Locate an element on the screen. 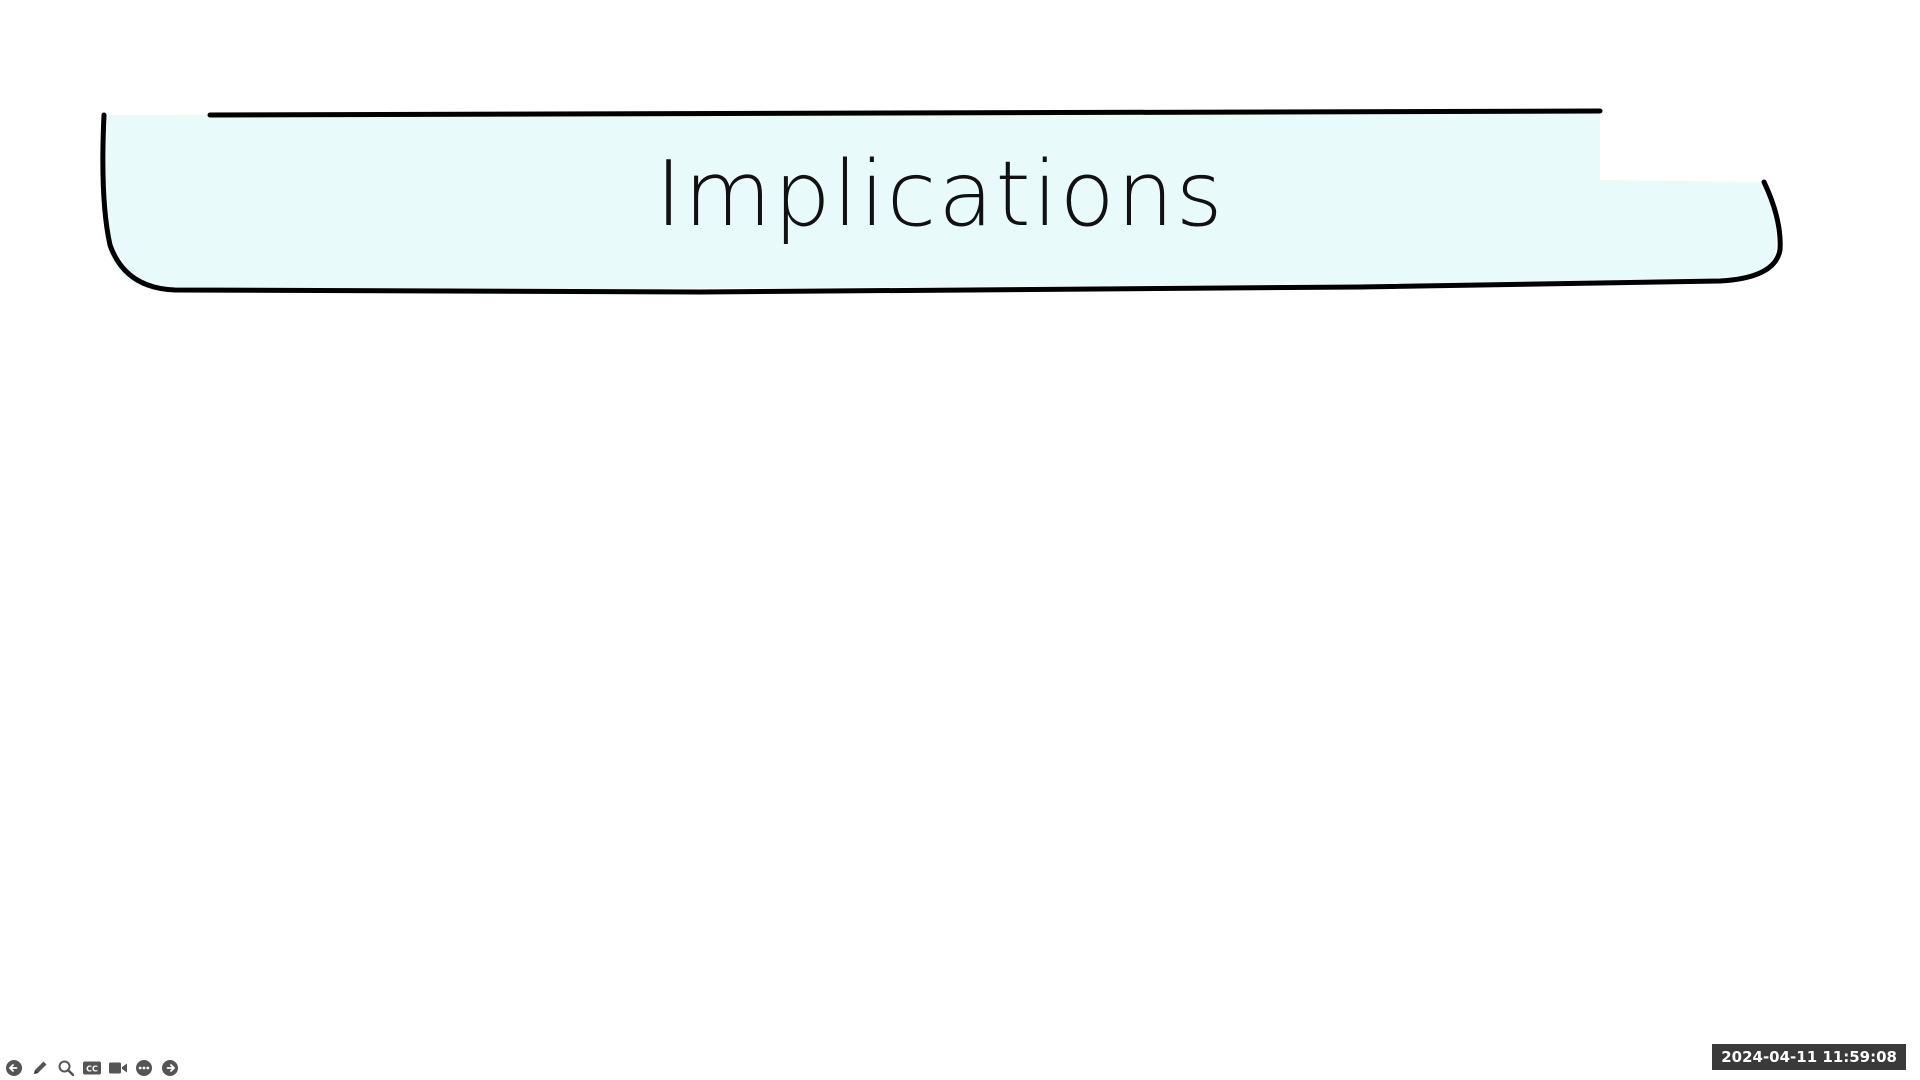 The image size is (1920, 1080). title-banner-outline is located at coordinates (941, 203).